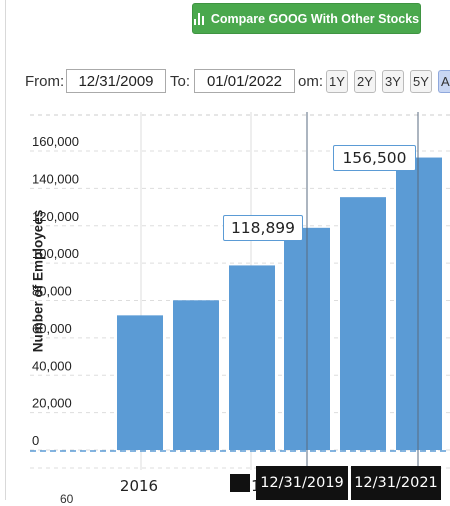 The width and height of the screenshot is (450, 506). I want to click on zoom-2y-button: 2Y, so click(365, 81).